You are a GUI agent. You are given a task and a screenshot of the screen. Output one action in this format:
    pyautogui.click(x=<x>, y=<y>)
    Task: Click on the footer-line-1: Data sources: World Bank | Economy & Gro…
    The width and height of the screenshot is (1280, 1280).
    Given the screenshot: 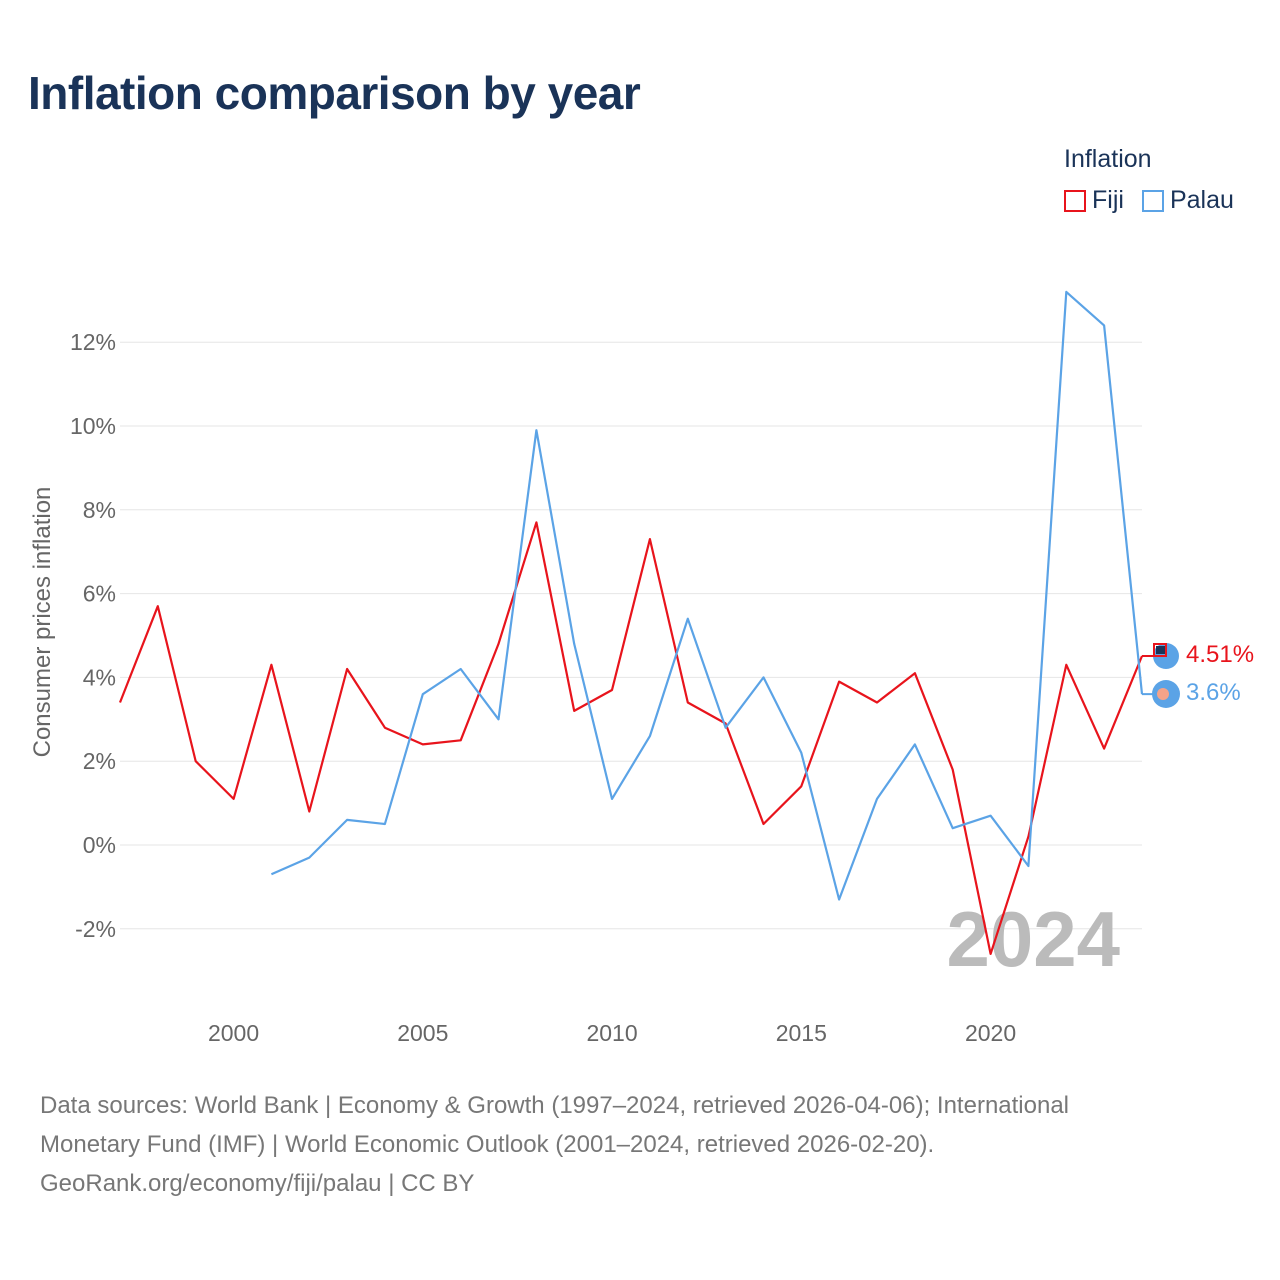 What is the action you would take?
    pyautogui.click(x=555, y=1105)
    